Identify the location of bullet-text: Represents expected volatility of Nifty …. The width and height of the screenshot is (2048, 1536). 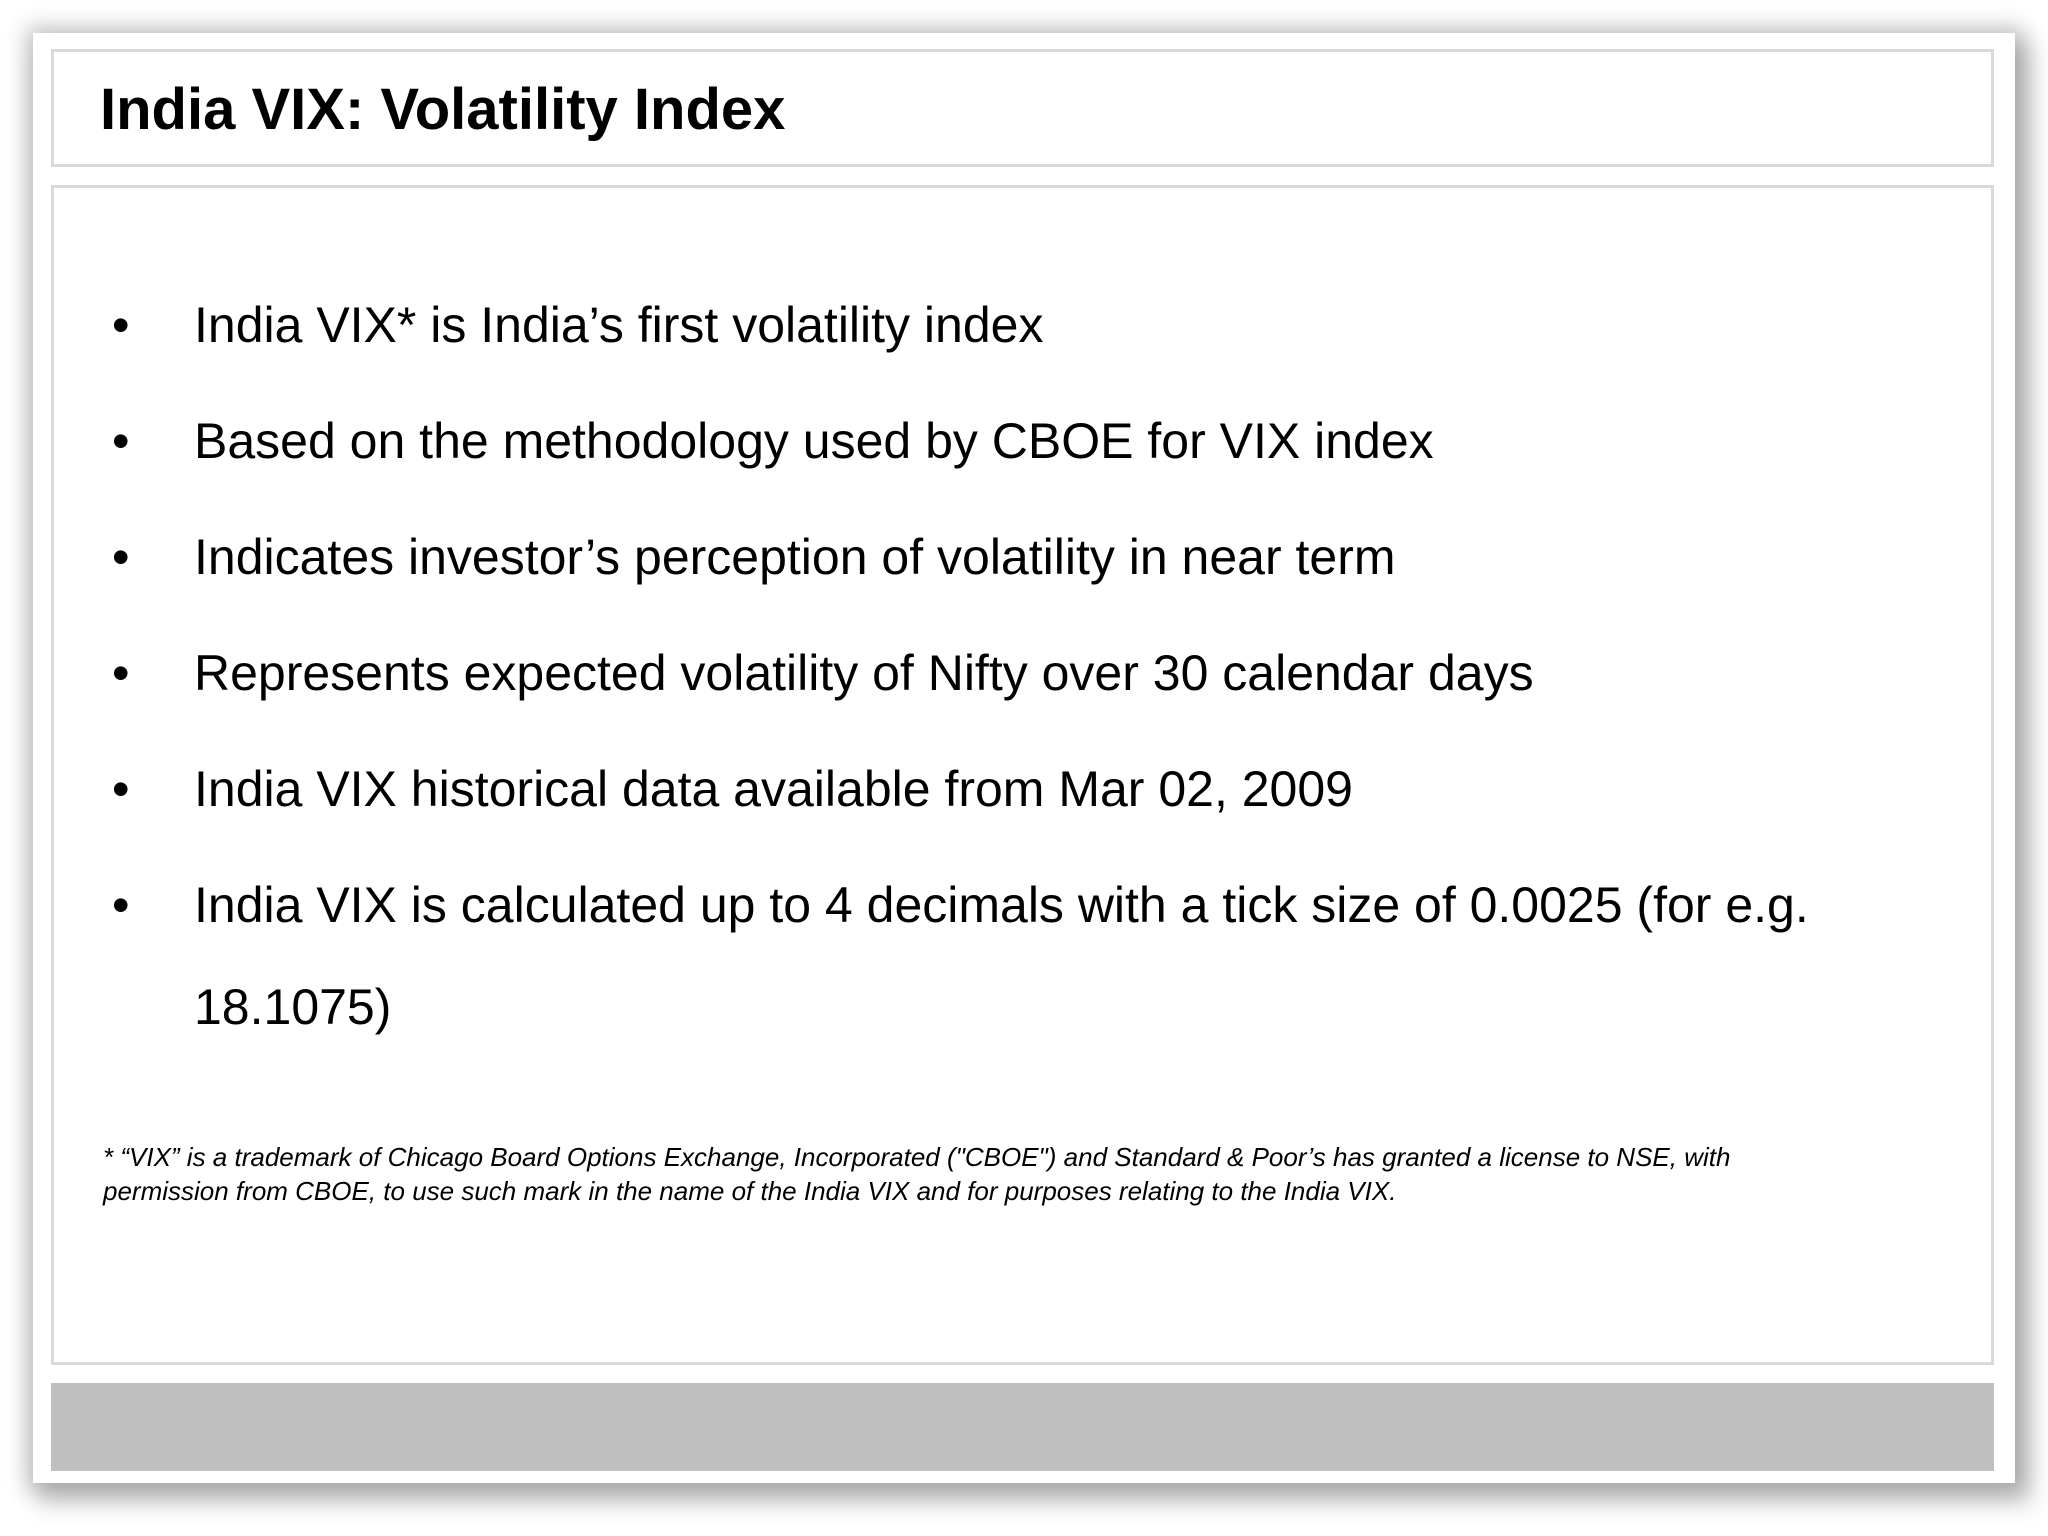
(864, 673).